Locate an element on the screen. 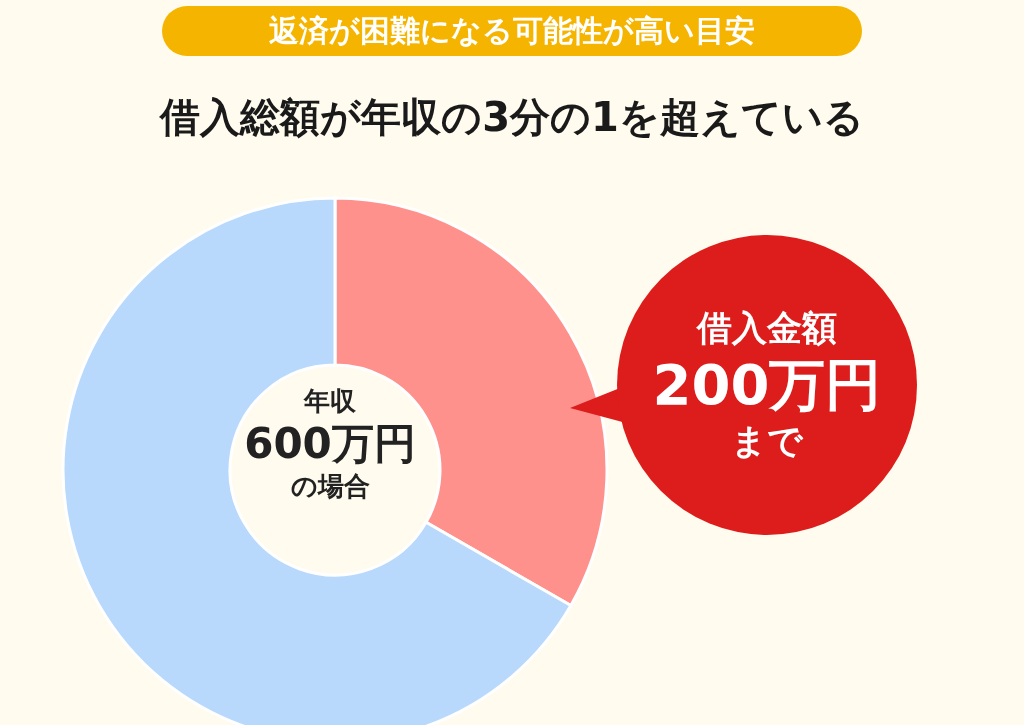  text: 年収 is located at coordinates (329, 401).